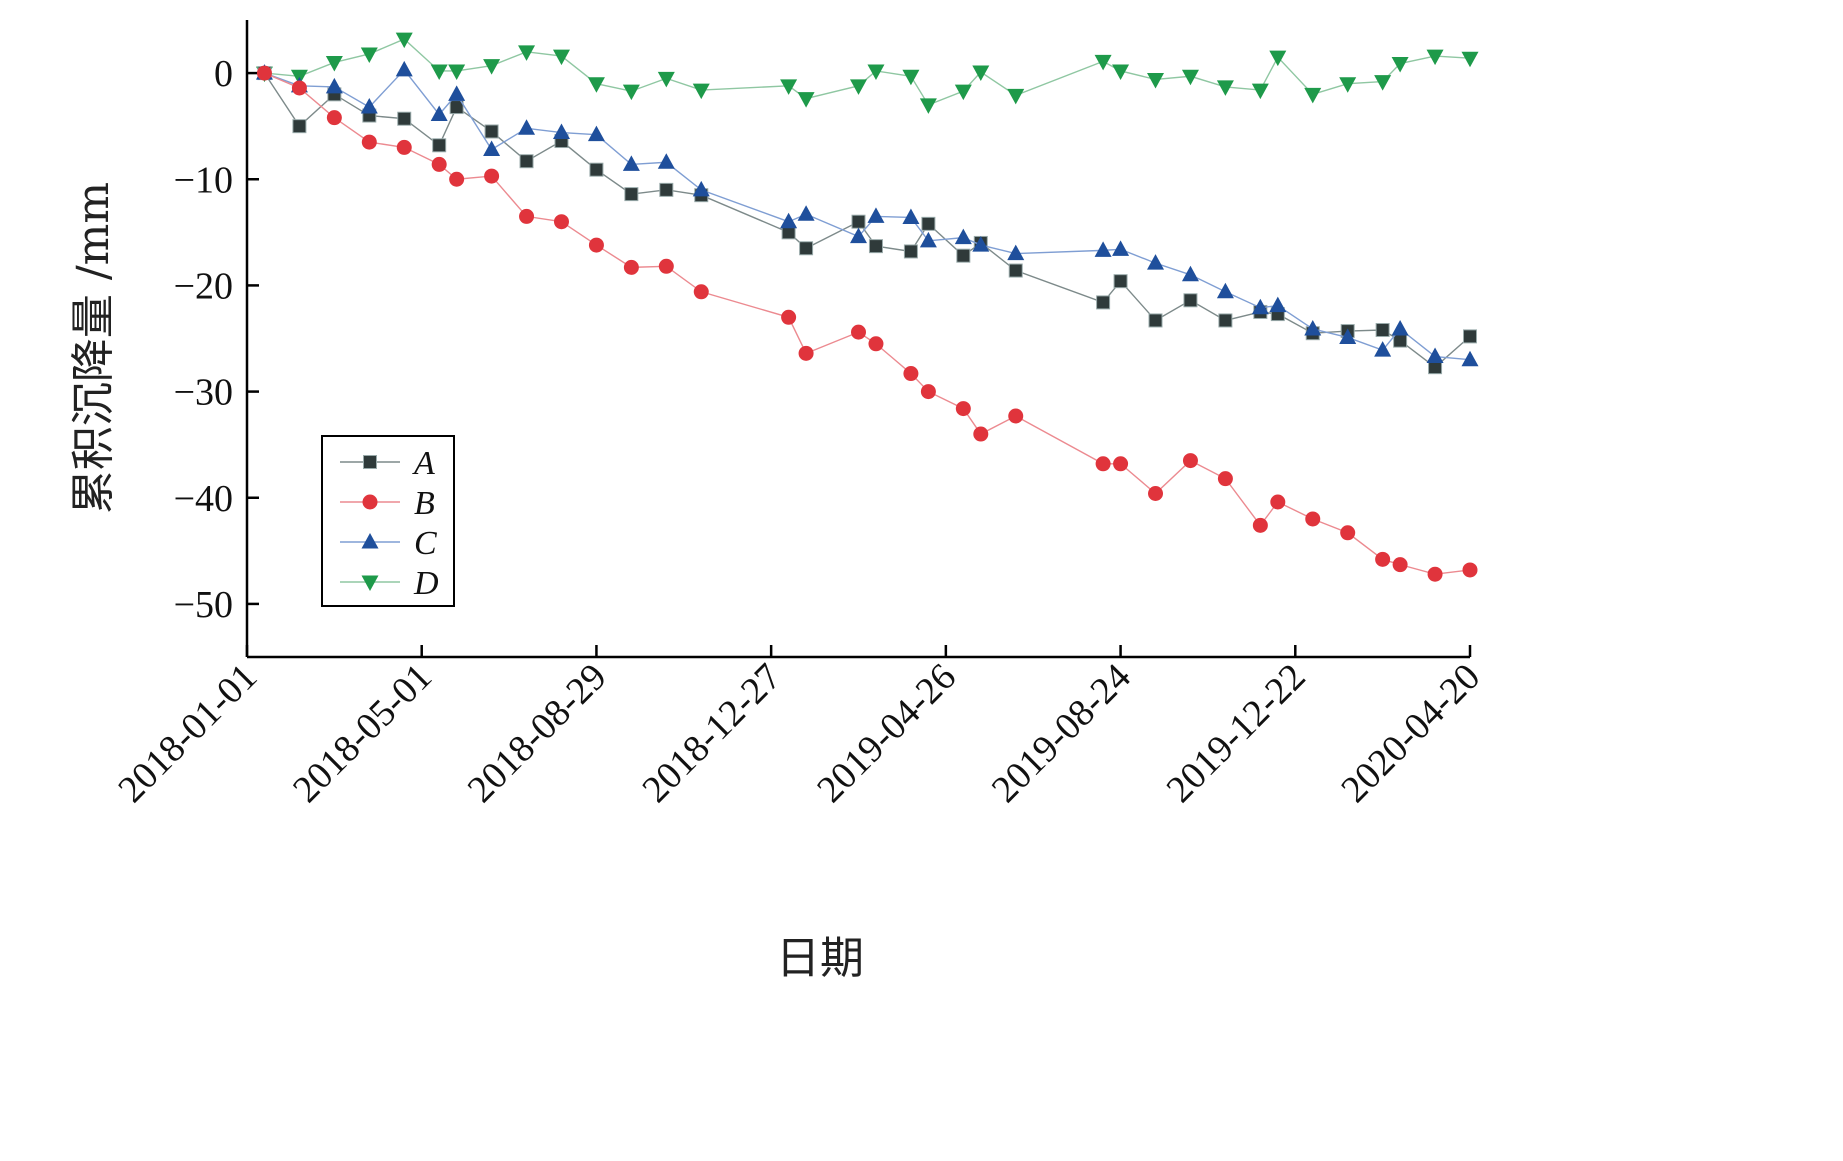 Image resolution: width=1843 pixels, height=1161 pixels. I want to click on legend-marker-A, so click(370, 462).